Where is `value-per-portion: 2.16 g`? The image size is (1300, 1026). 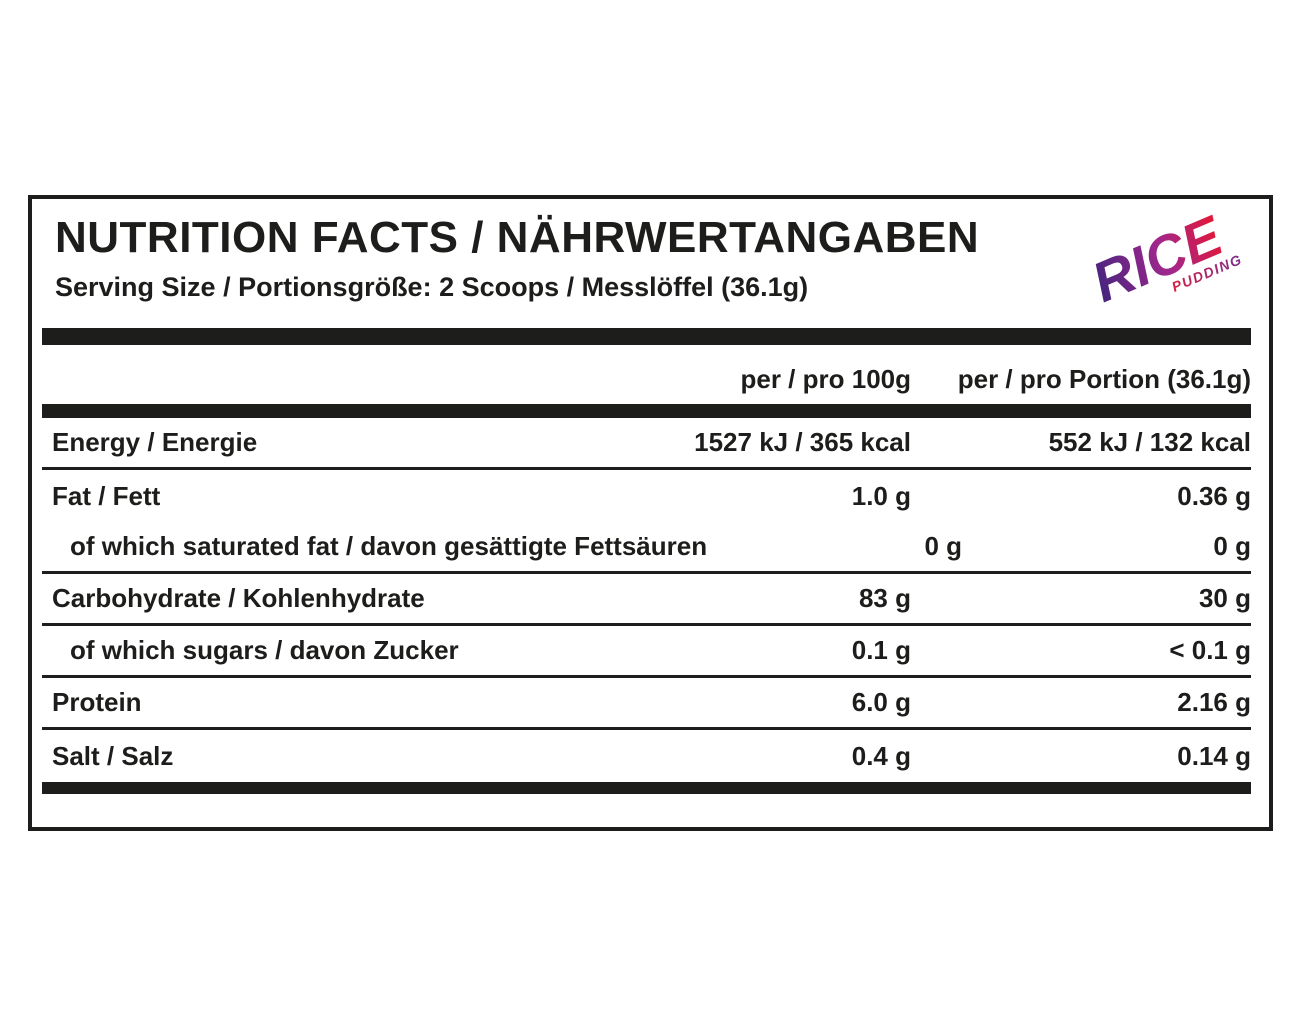
value-per-portion: 2.16 g is located at coordinates (1214, 702).